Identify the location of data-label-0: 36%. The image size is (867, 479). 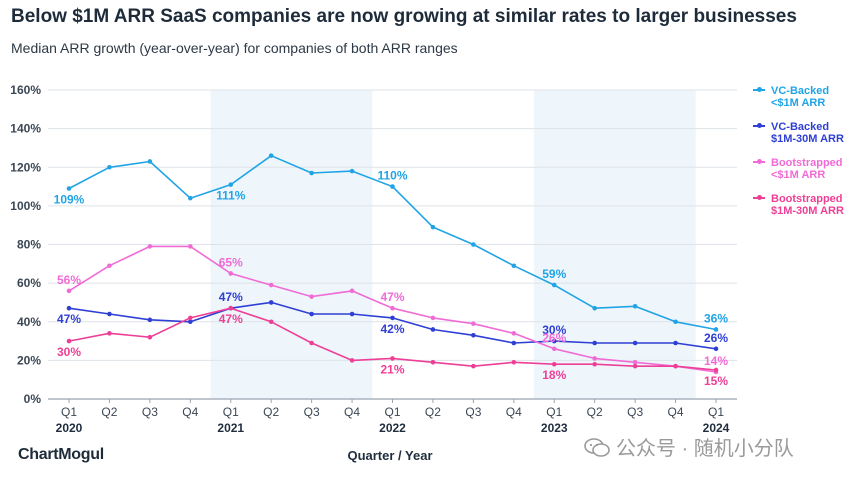
(716, 318).